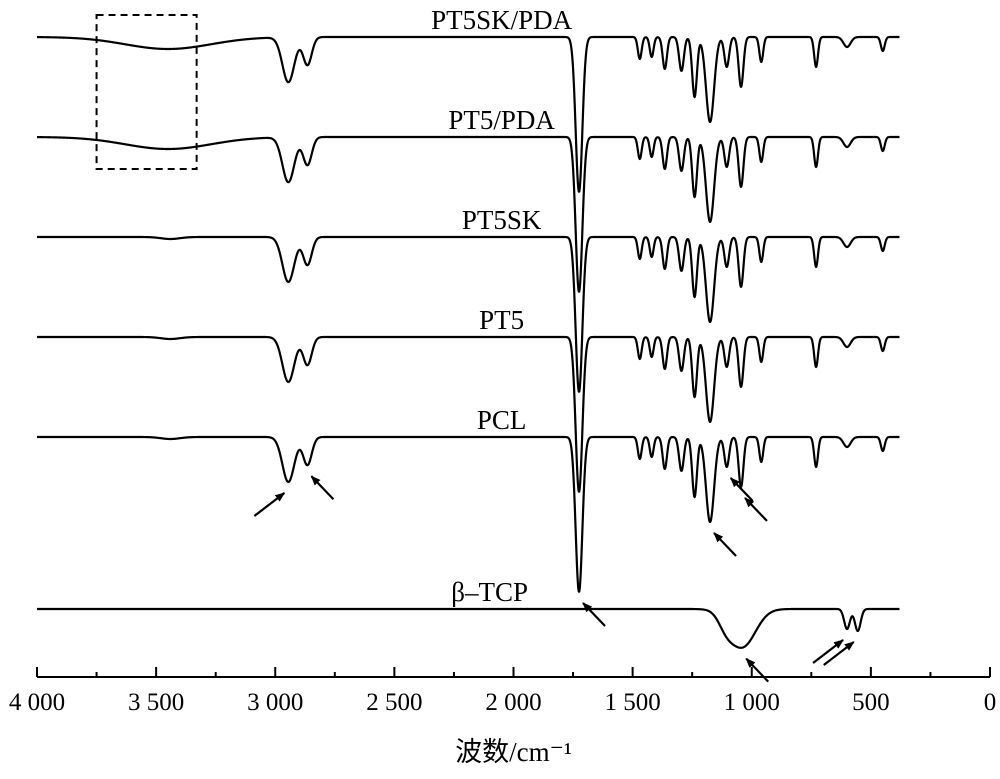 The height and width of the screenshot is (779, 1000). I want to click on series-label-pt5: PT5, so click(501, 320).